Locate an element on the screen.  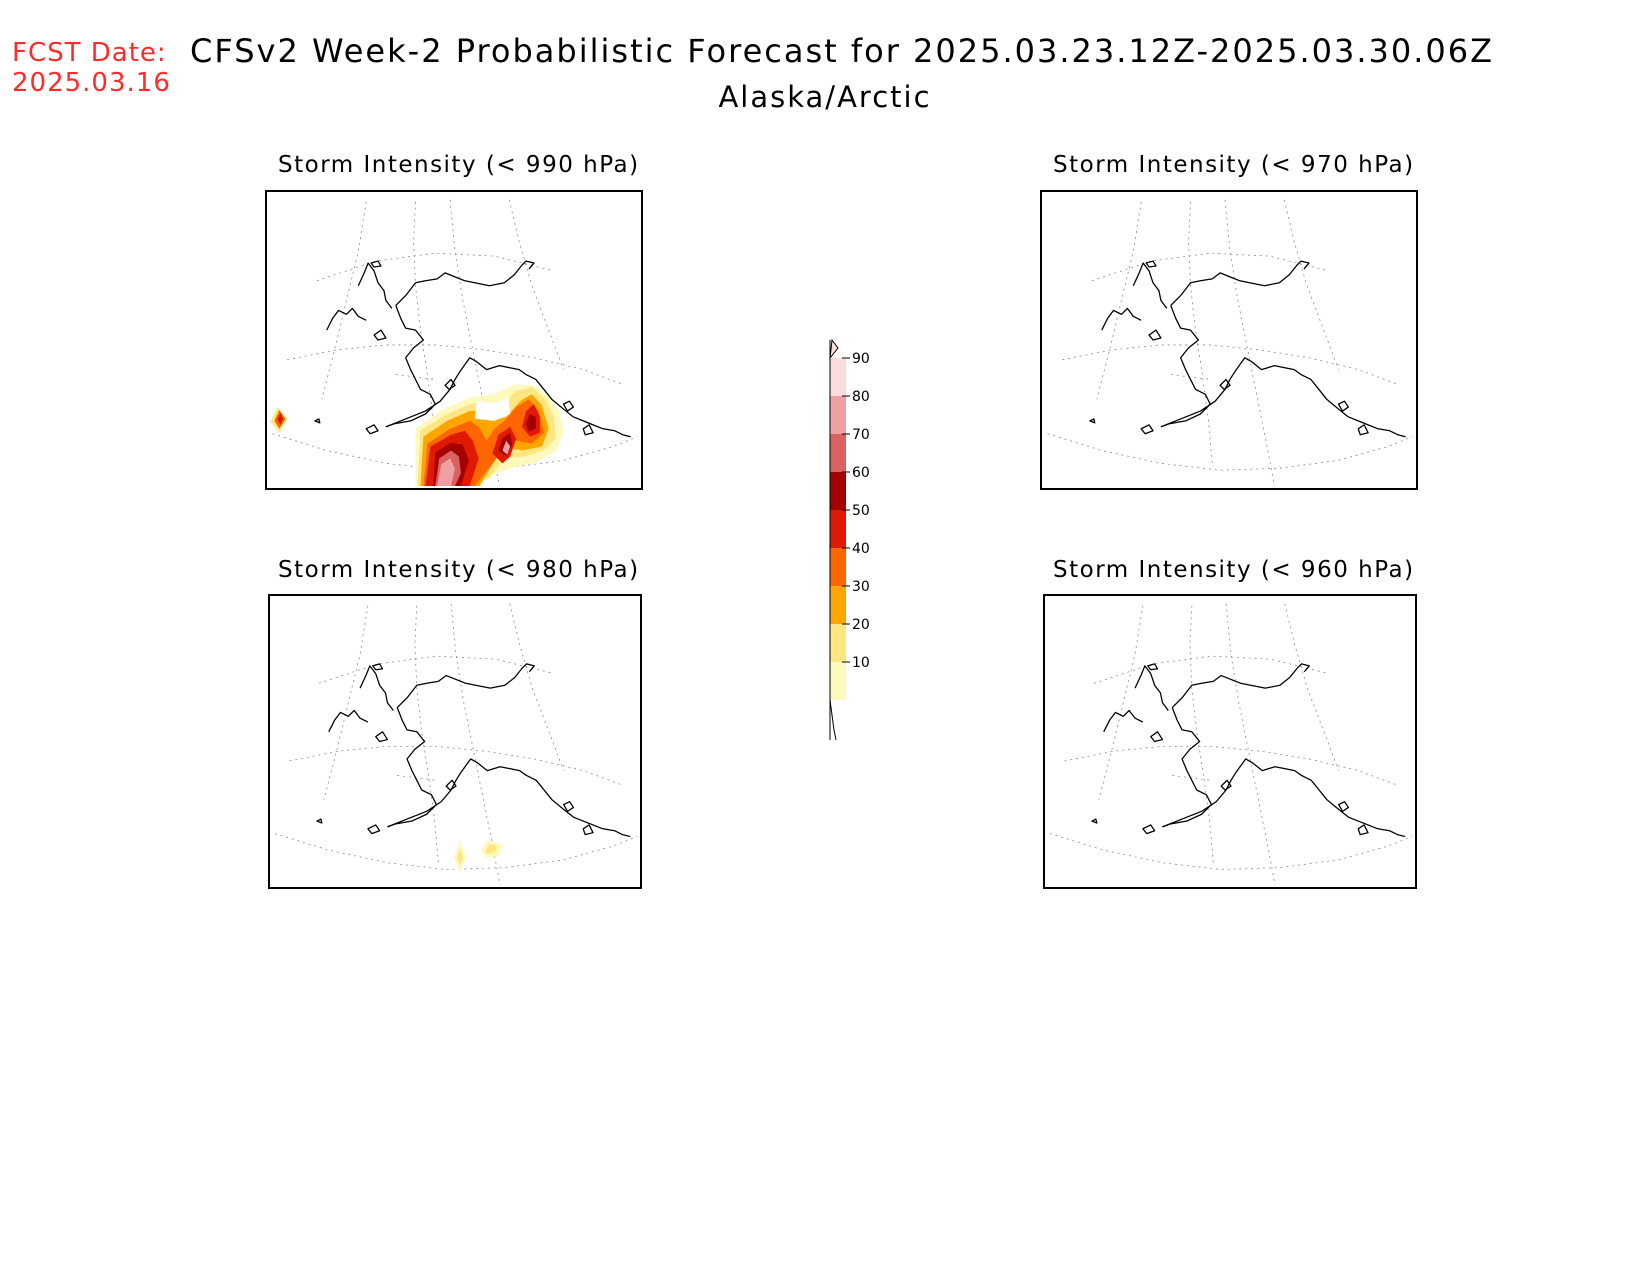
map-970-svg is located at coordinates (1230, 343).